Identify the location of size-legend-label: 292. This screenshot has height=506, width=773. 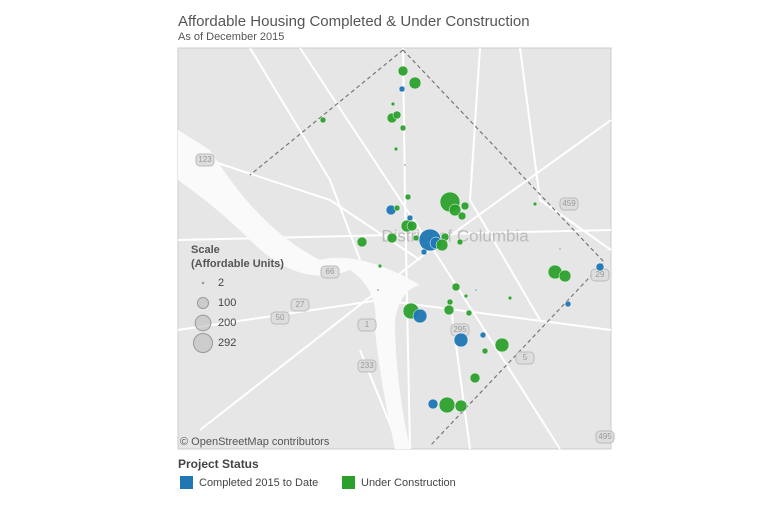
(227, 343).